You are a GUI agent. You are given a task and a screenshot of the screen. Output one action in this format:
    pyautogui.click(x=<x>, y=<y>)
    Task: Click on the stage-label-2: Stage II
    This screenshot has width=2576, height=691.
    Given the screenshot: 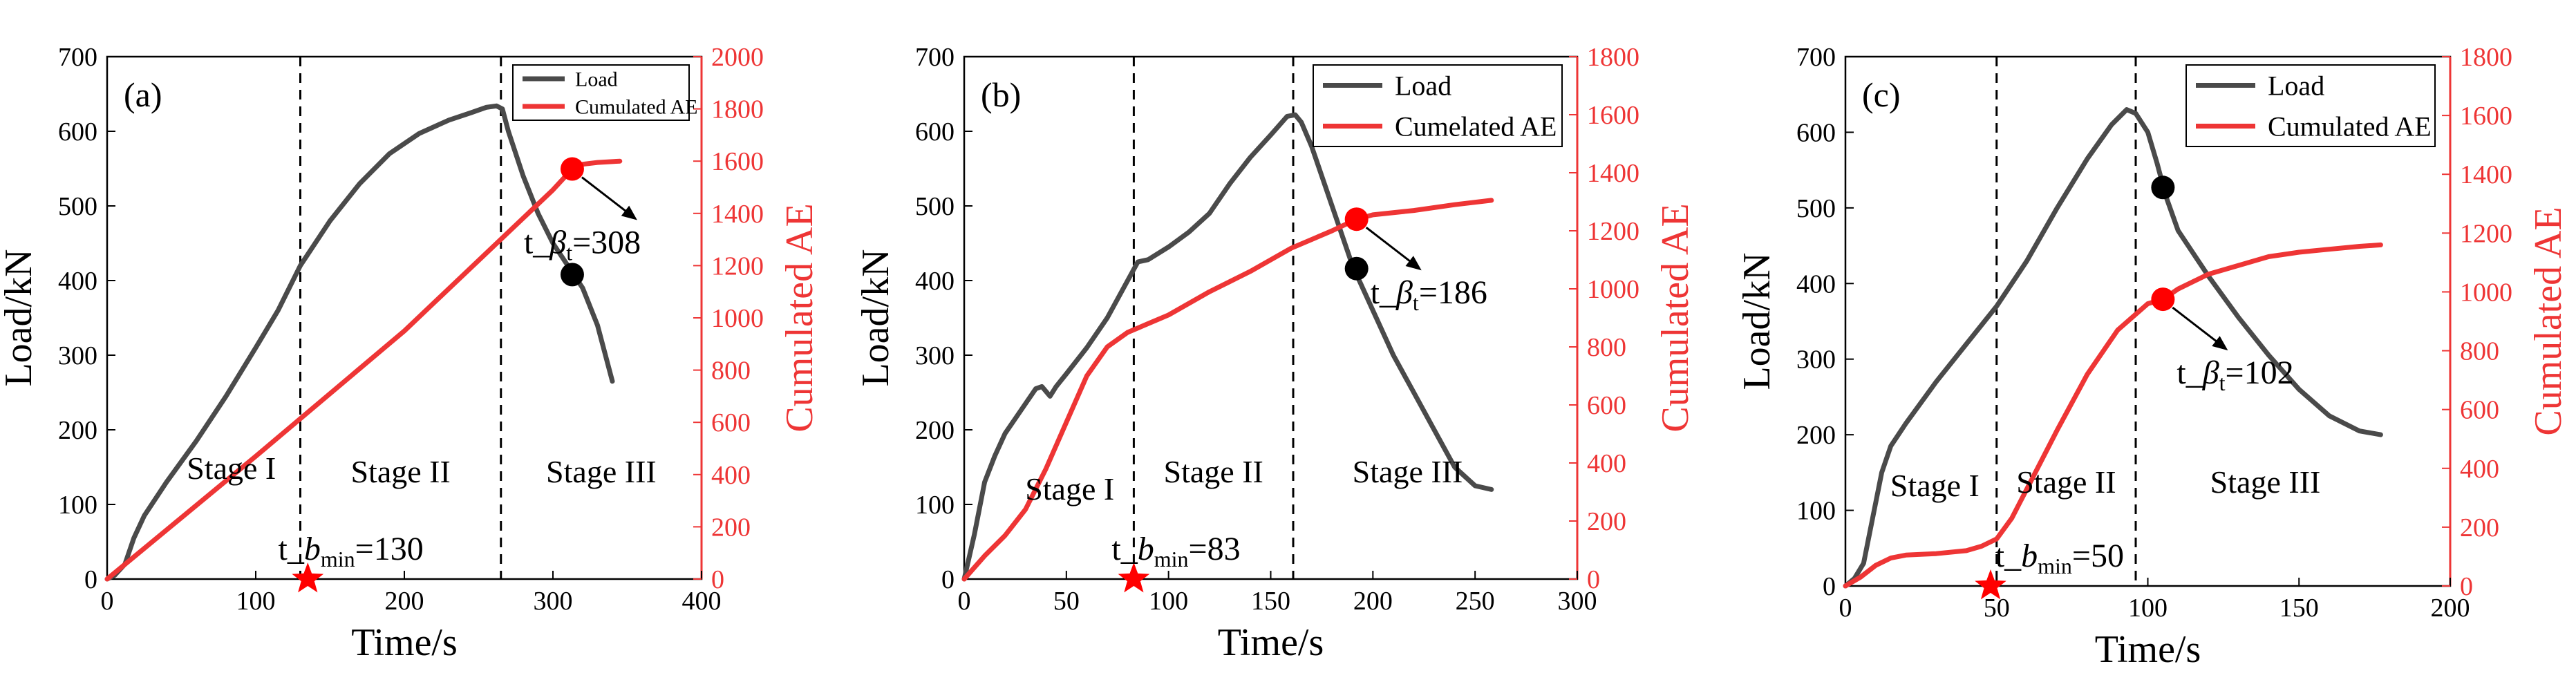 What is the action you would take?
    pyautogui.click(x=2066, y=482)
    